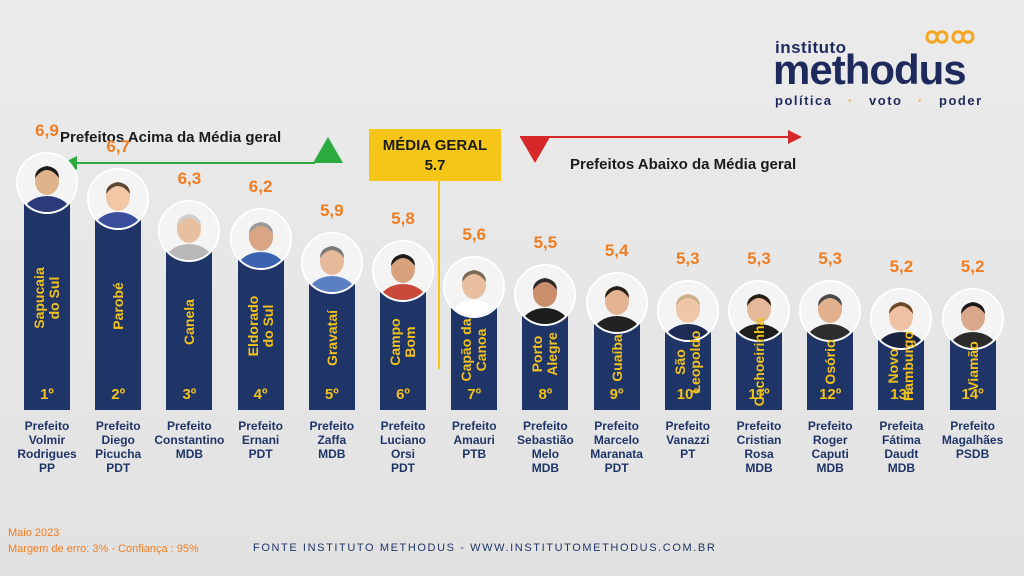 This screenshot has height=576, width=1024. I want to click on rank-label: 1º, so click(47, 394).